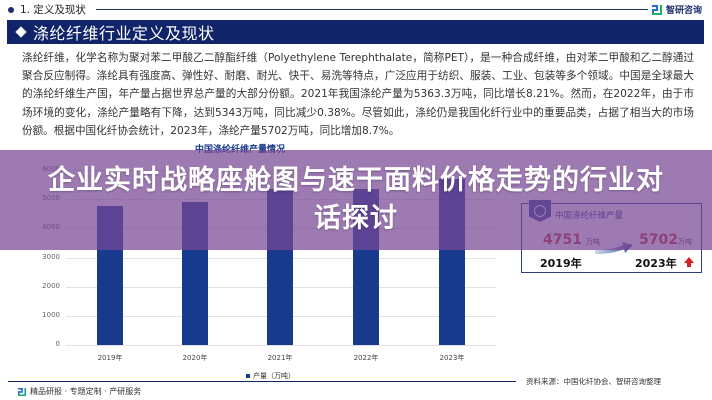 This screenshot has height=400, width=712. Describe the element at coordinates (689, 260) in the screenshot. I see `trend-up-arrow-icon` at that location.